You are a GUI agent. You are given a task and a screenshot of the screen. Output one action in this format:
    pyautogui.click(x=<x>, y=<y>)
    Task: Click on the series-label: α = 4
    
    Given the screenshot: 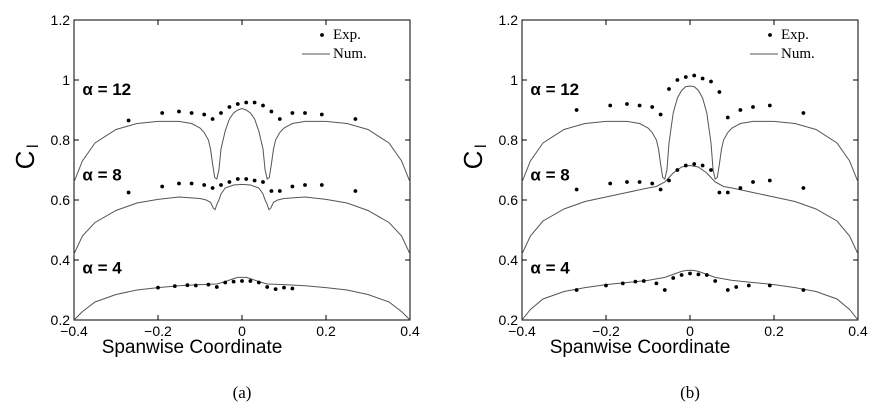 What is the action you would take?
    pyautogui.click(x=102, y=268)
    